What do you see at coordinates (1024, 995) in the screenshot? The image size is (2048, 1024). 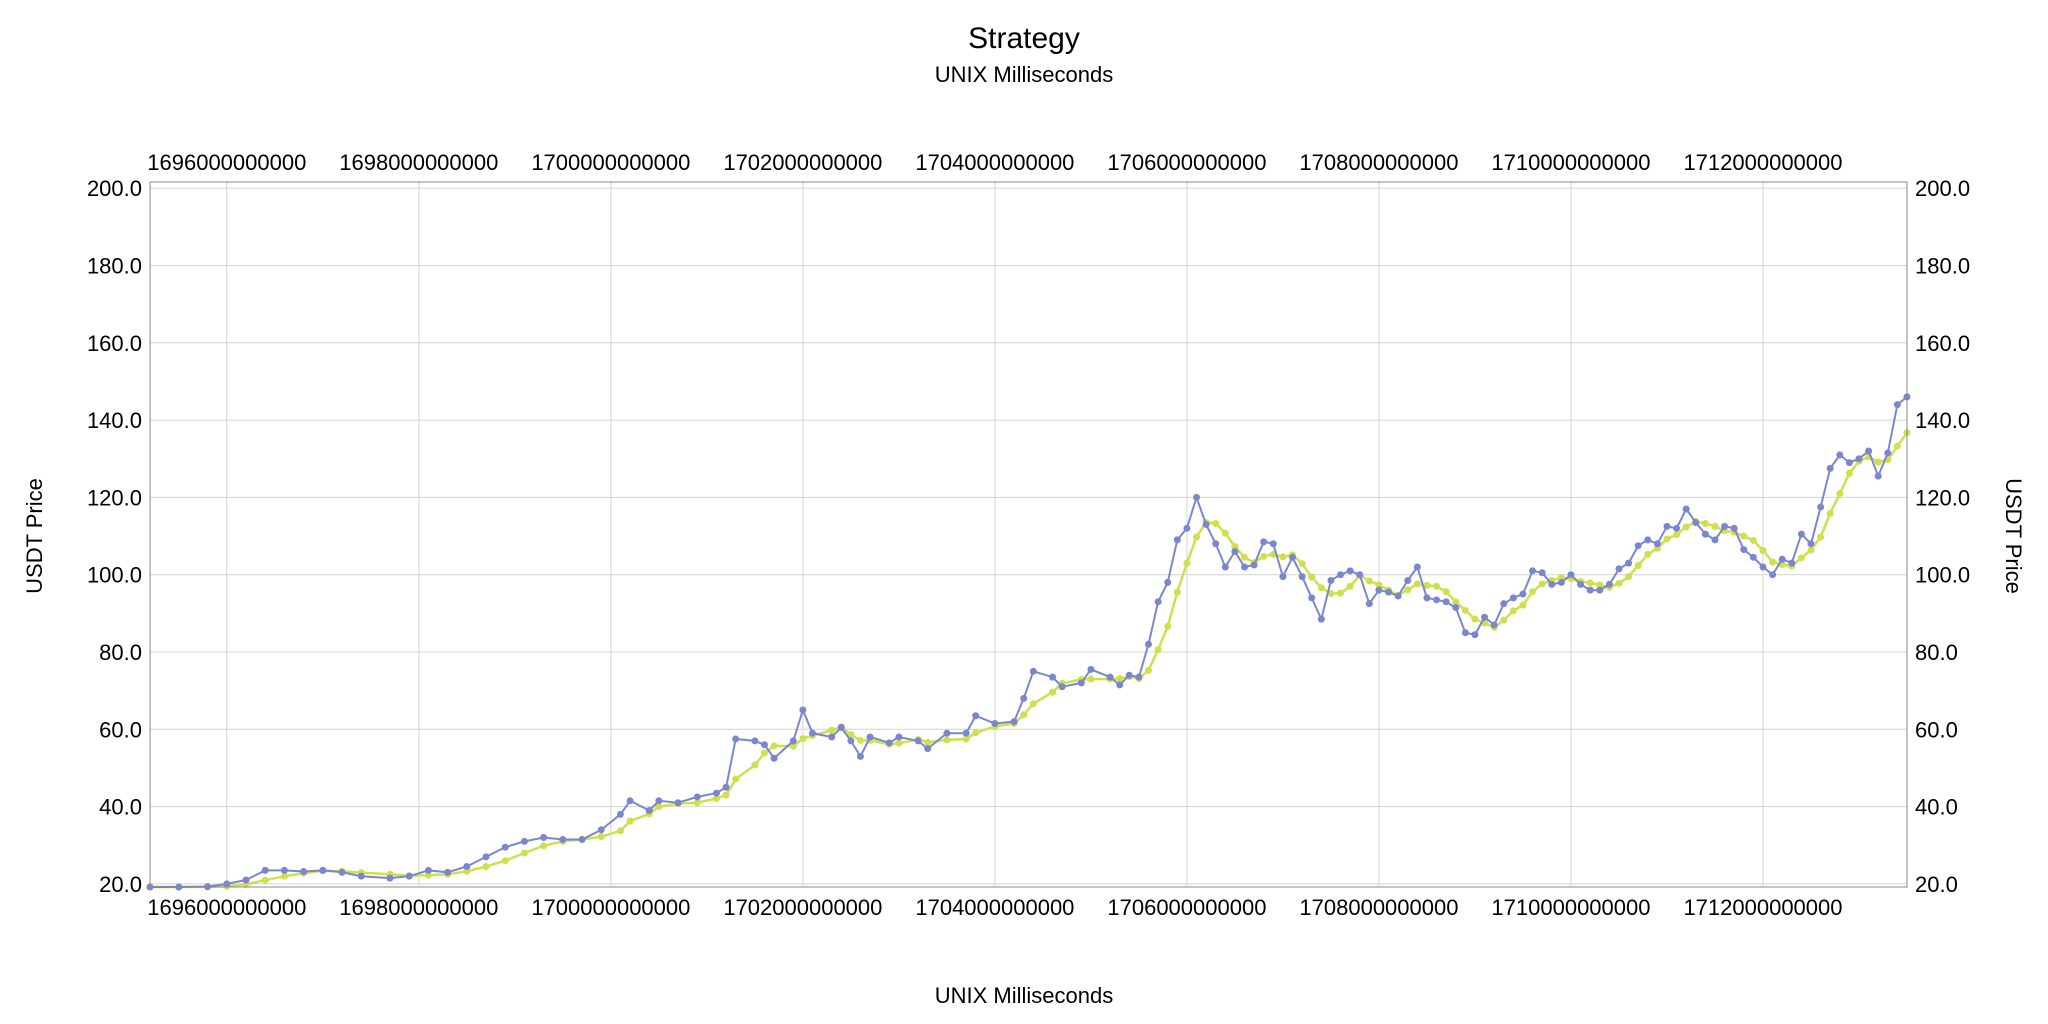 I see `x-axis-label: UNIX Milliseconds` at bounding box center [1024, 995].